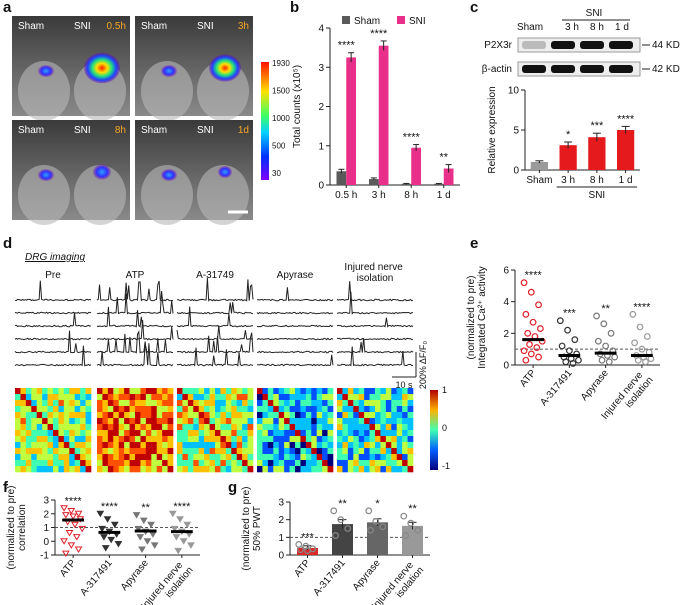 The width and height of the screenshot is (685, 605). Describe the element at coordinates (444, 390) in the screenshot. I see `colorbar-tick: 1` at that location.